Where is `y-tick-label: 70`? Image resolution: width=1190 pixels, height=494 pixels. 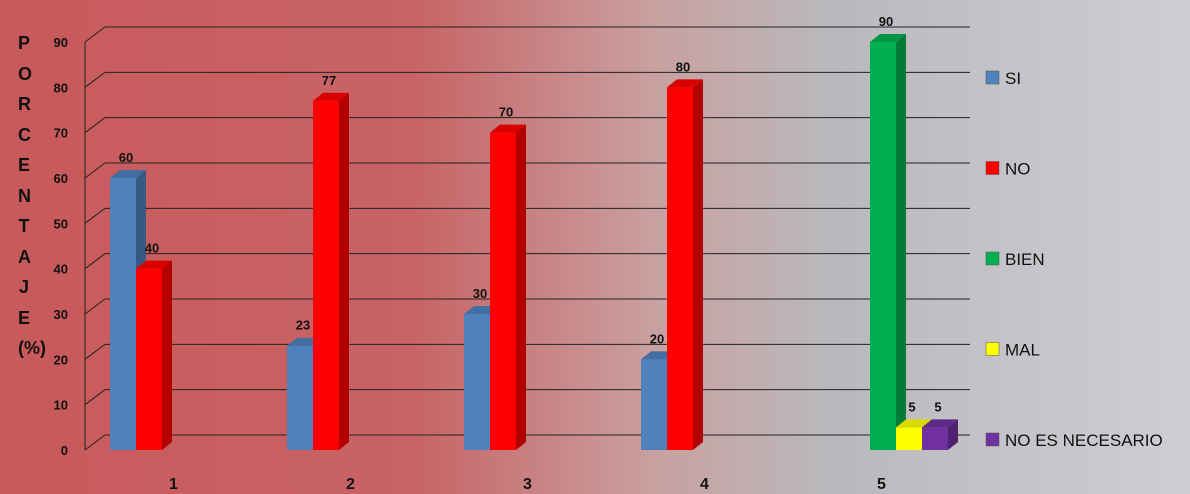 y-tick-label: 70 is located at coordinates (61, 133).